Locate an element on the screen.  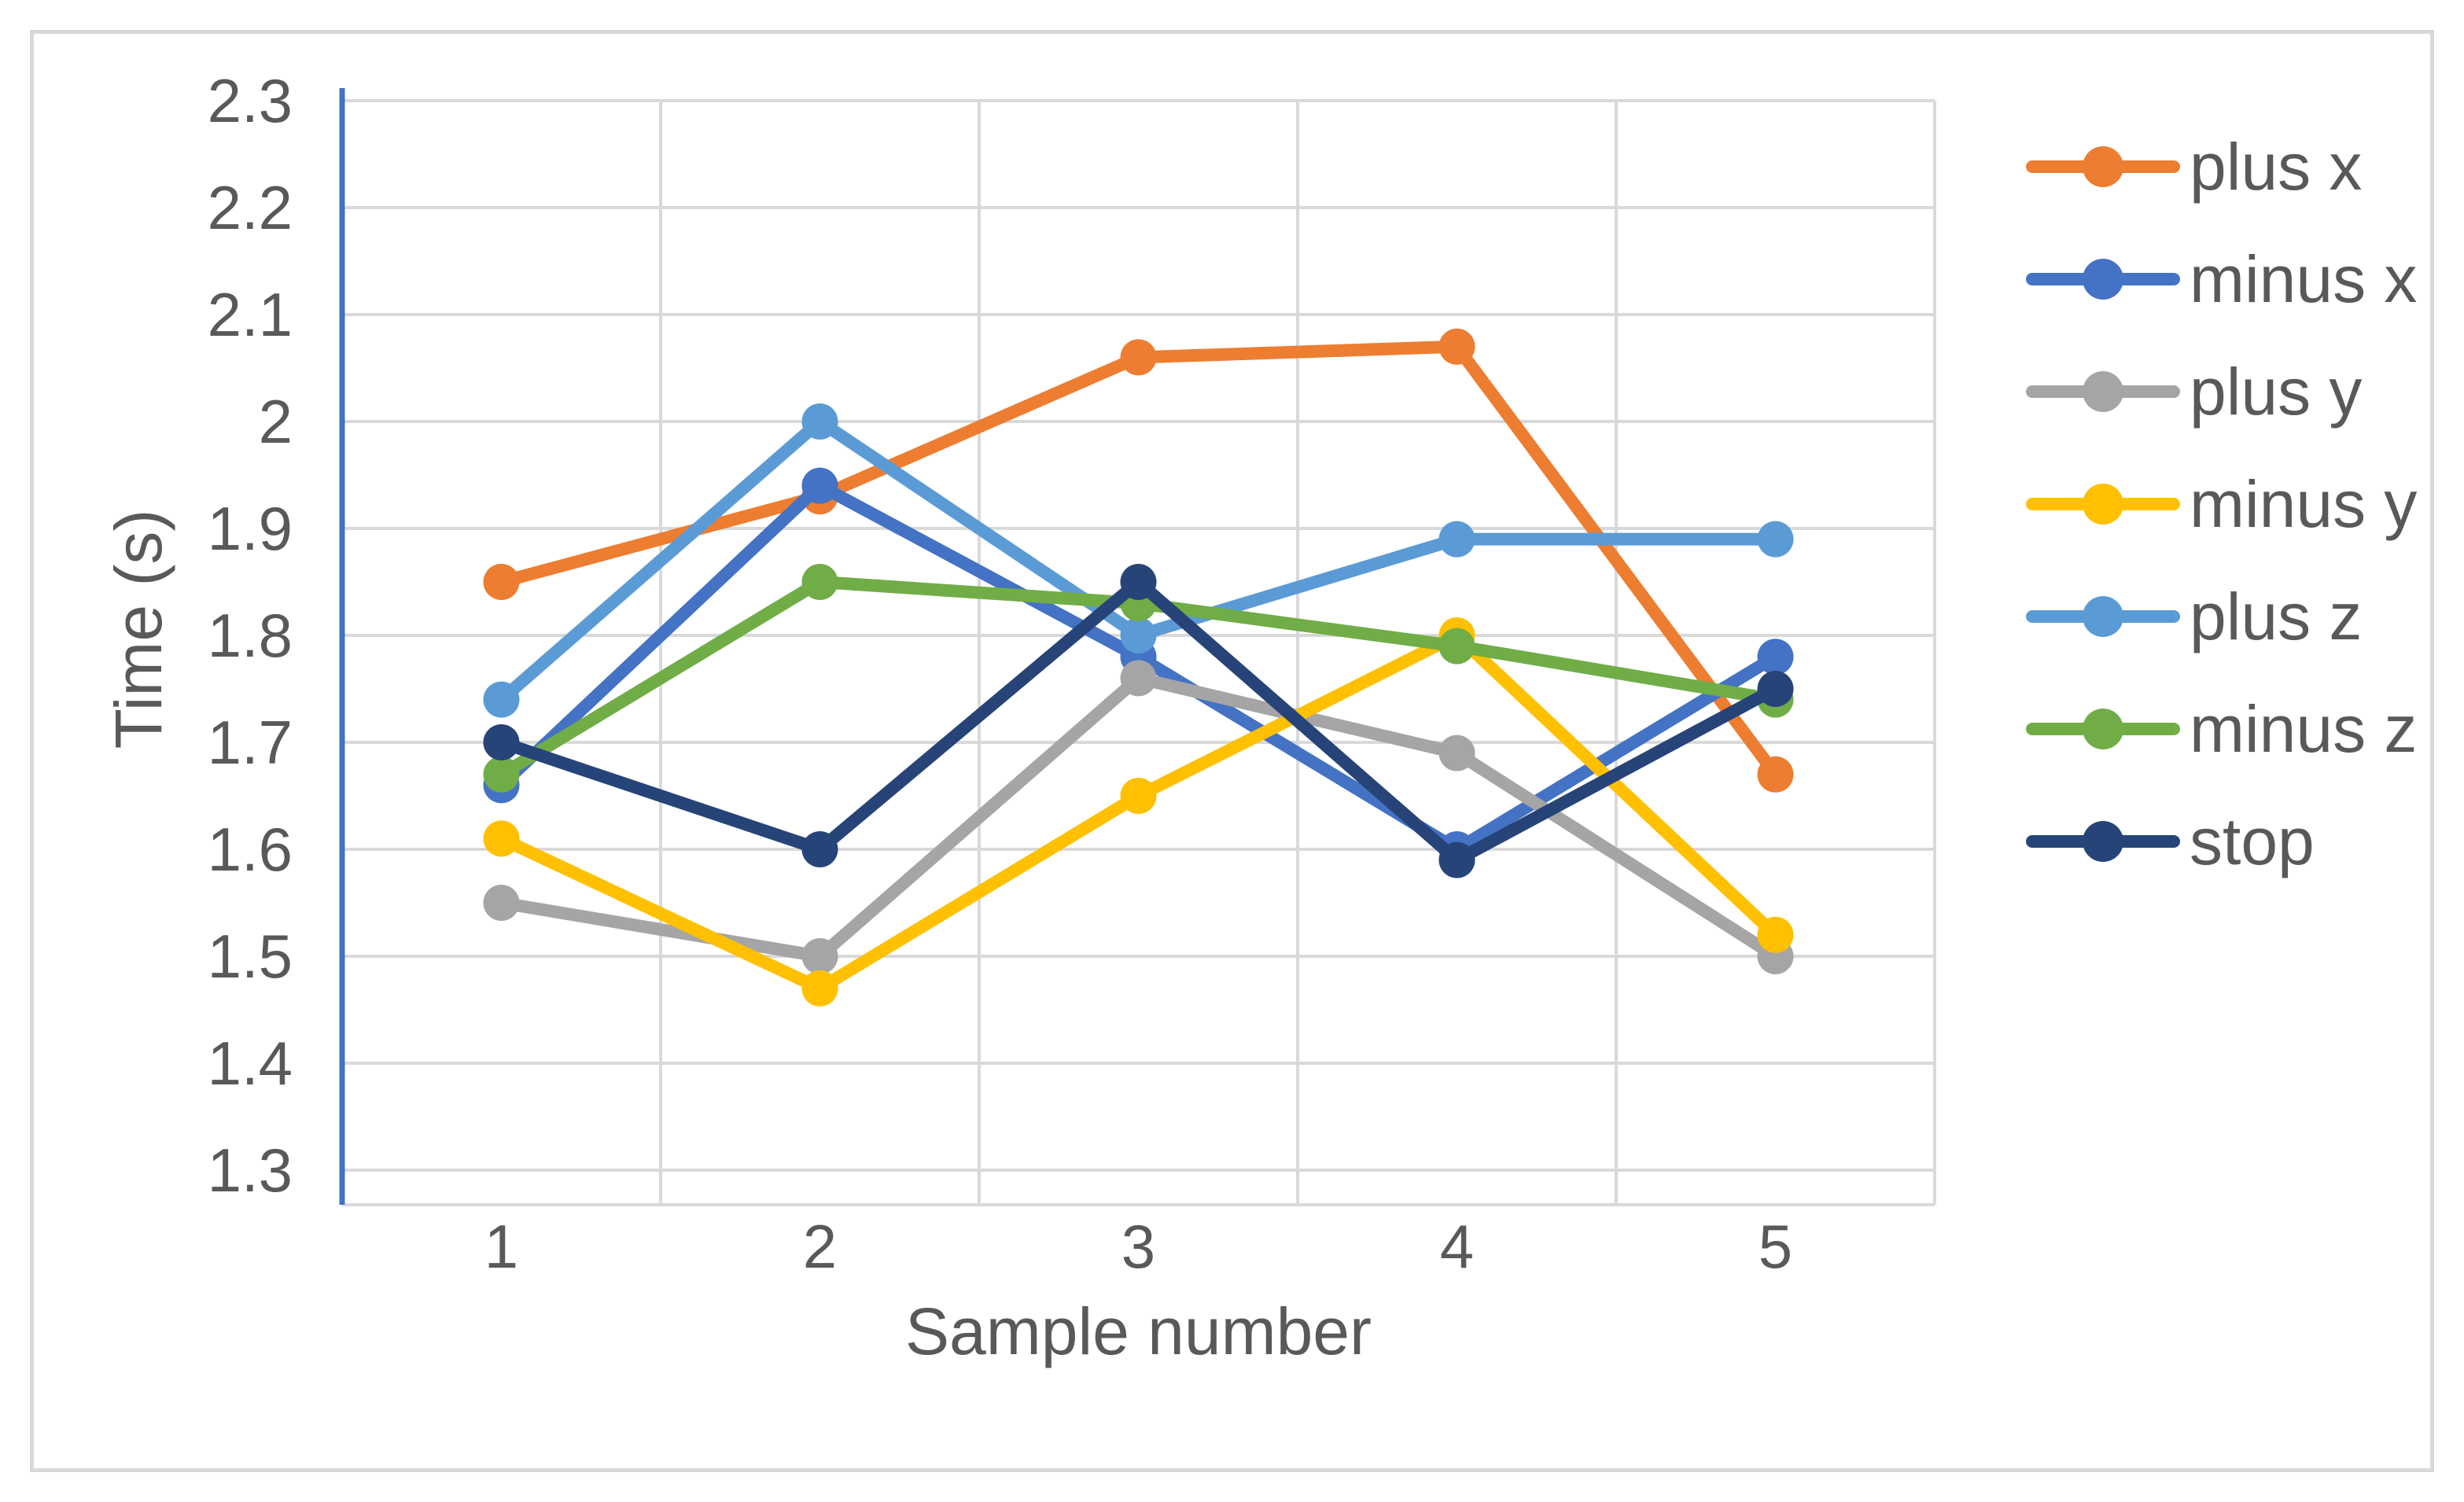
y-tick-label: 1.4 is located at coordinates (250, 1063).